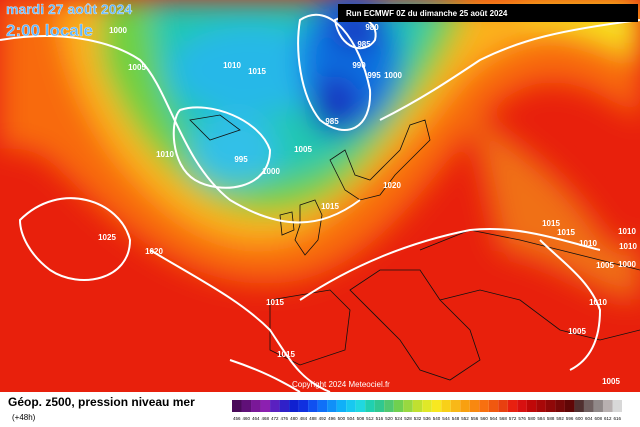 The image size is (640, 427). What do you see at coordinates (446, 418) in the screenshot?
I see `colorbar-label: 544` at bounding box center [446, 418].